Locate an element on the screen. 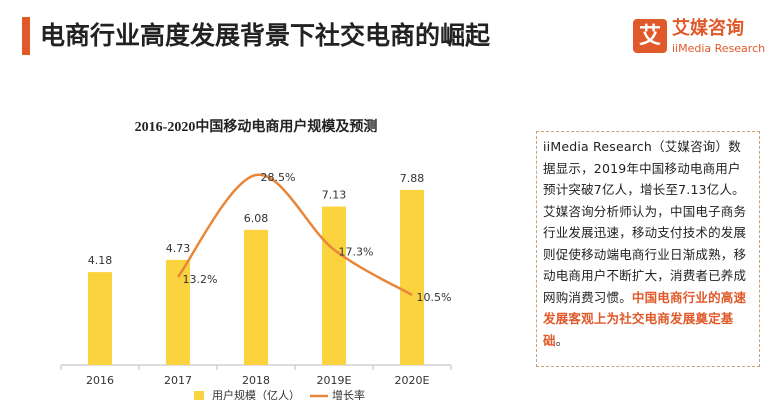 This screenshot has height=400, width=769. logo-icon-bg is located at coordinates (650, 36).